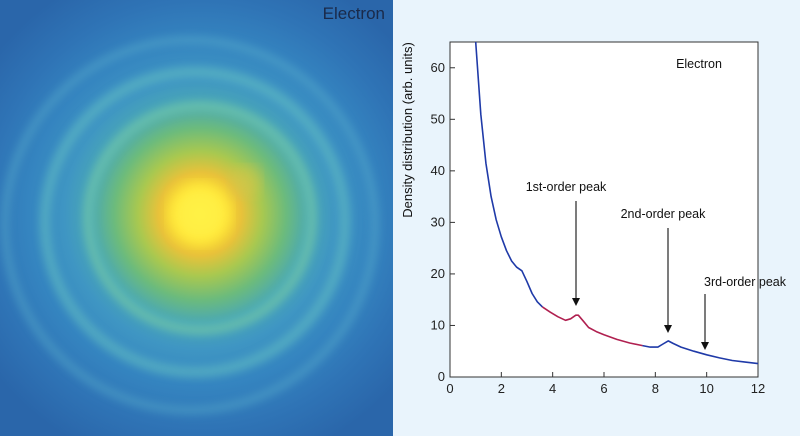 This screenshot has width=800, height=436. I want to click on image-label: Electron, so click(353, 13).